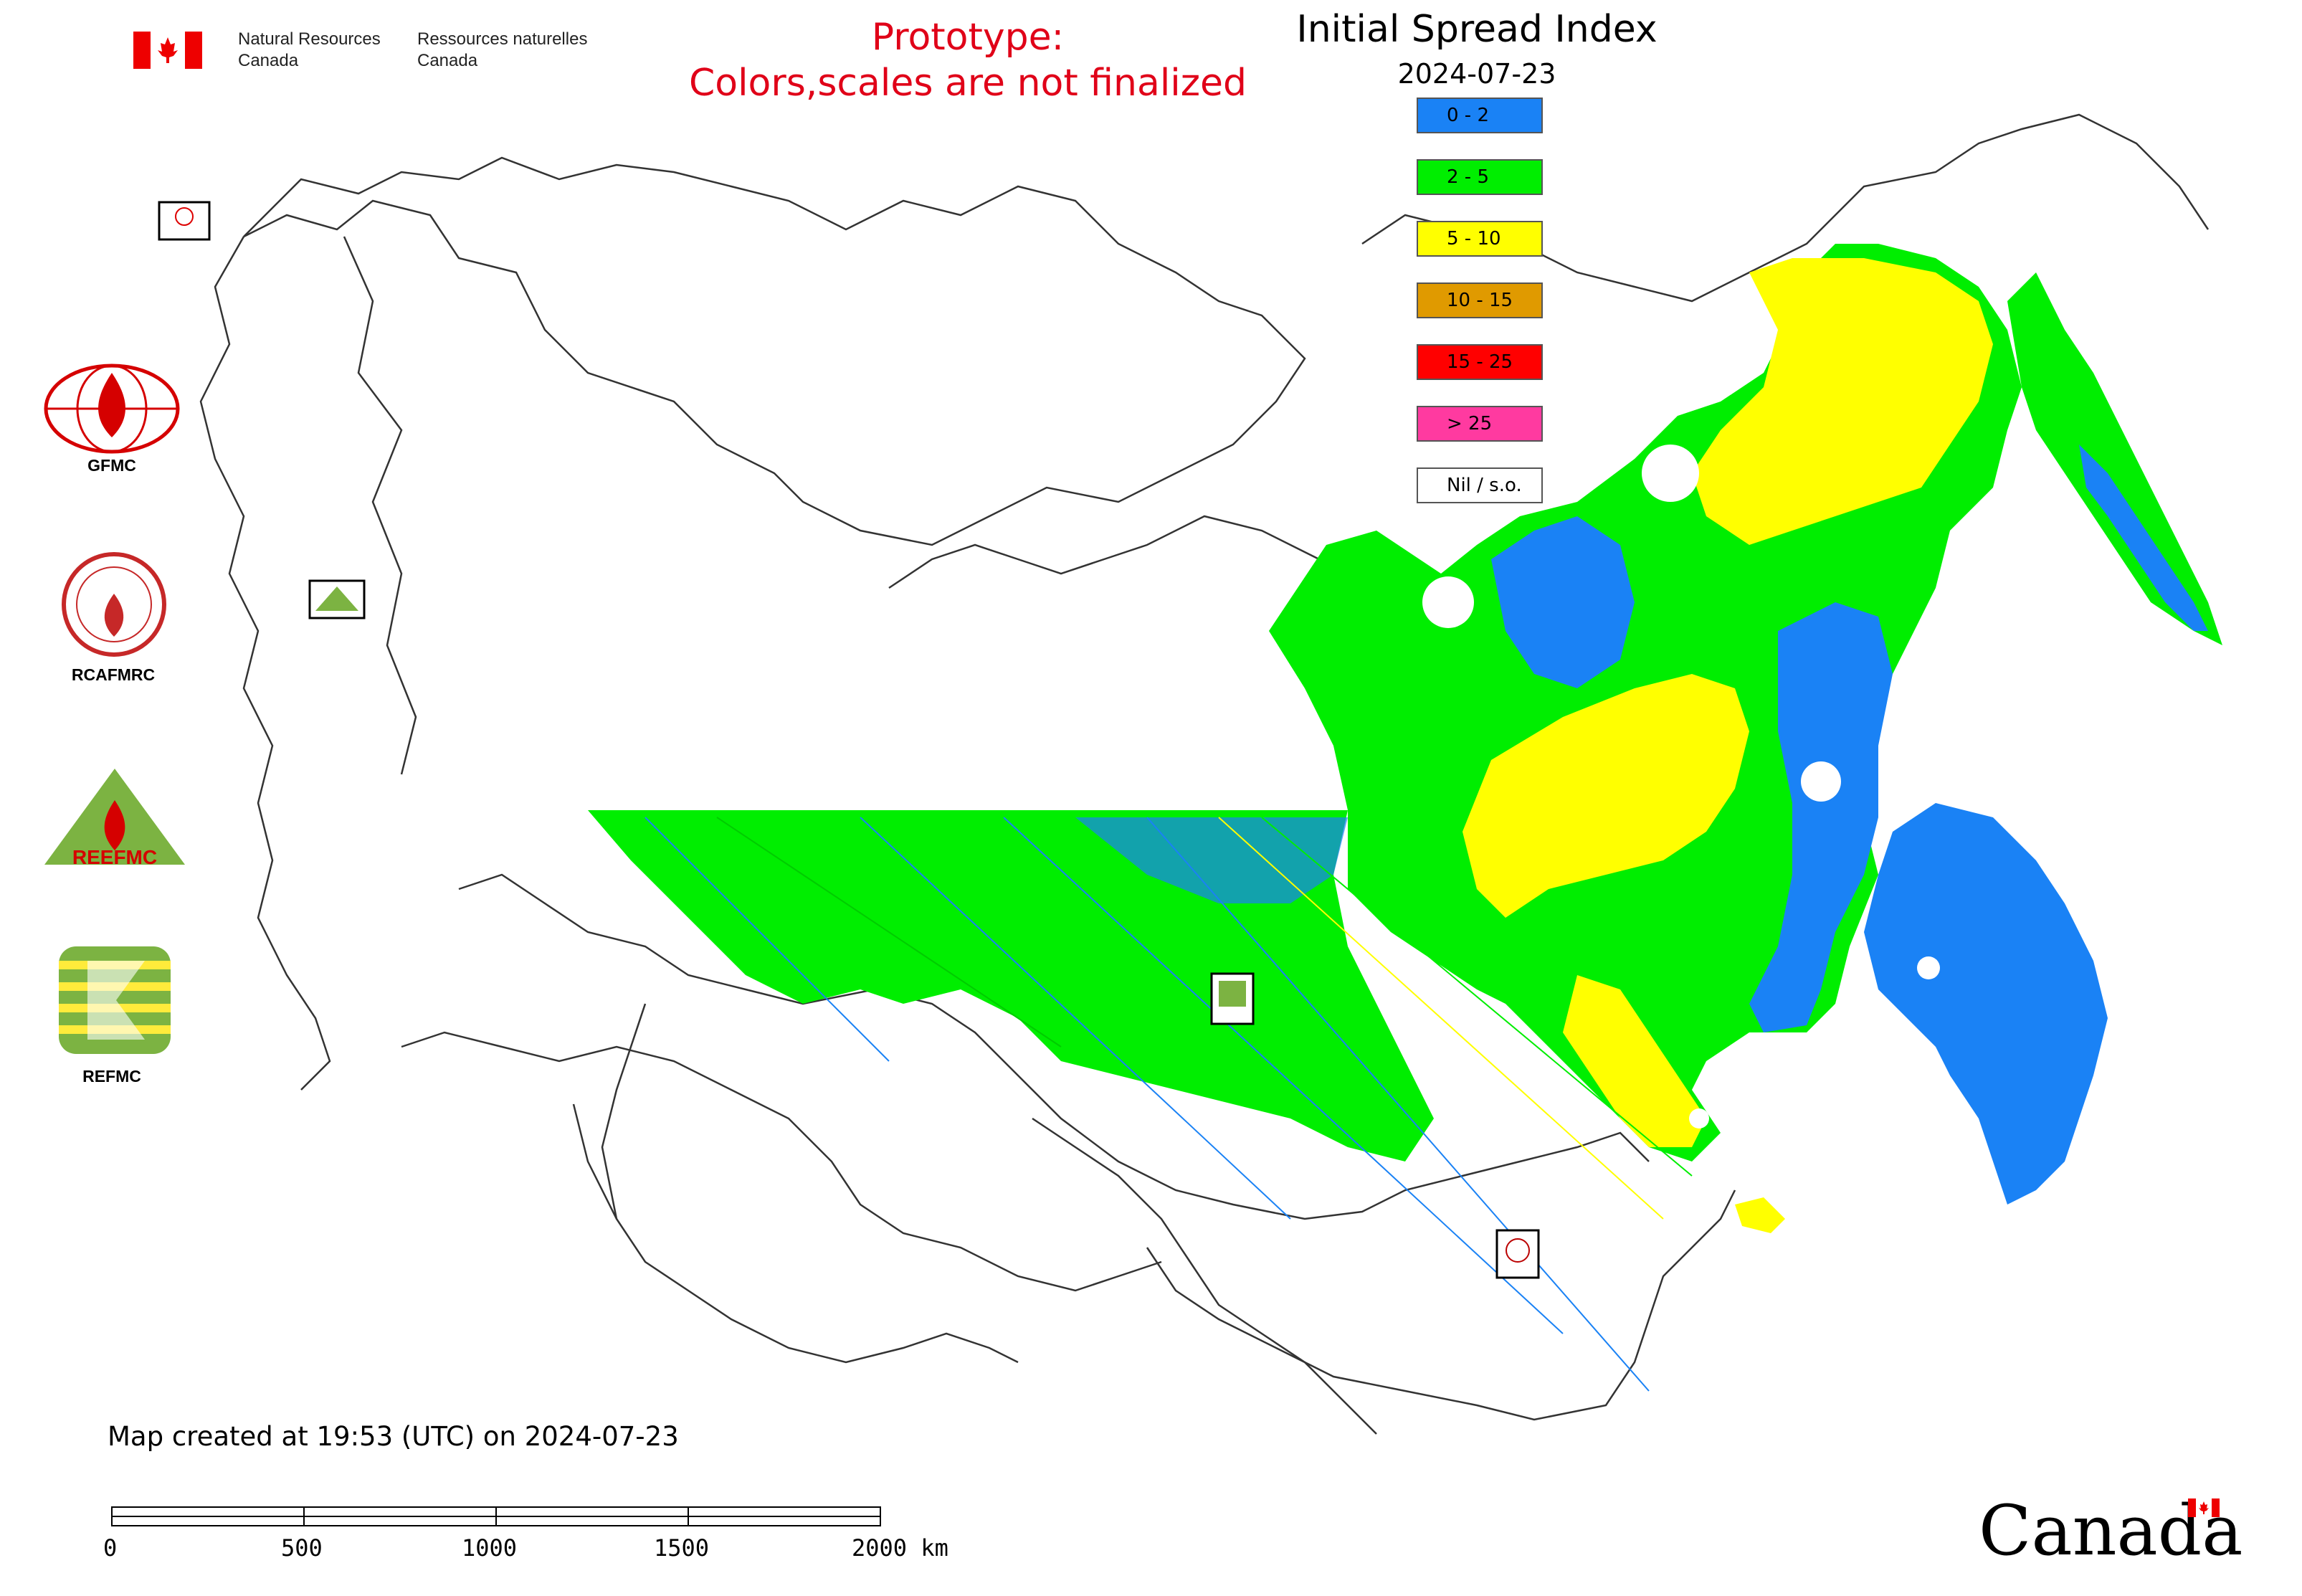 This screenshot has width=2302, height=1596. What do you see at coordinates (114, 604) in the screenshot?
I see `rcafmrc-logo-icon` at bounding box center [114, 604].